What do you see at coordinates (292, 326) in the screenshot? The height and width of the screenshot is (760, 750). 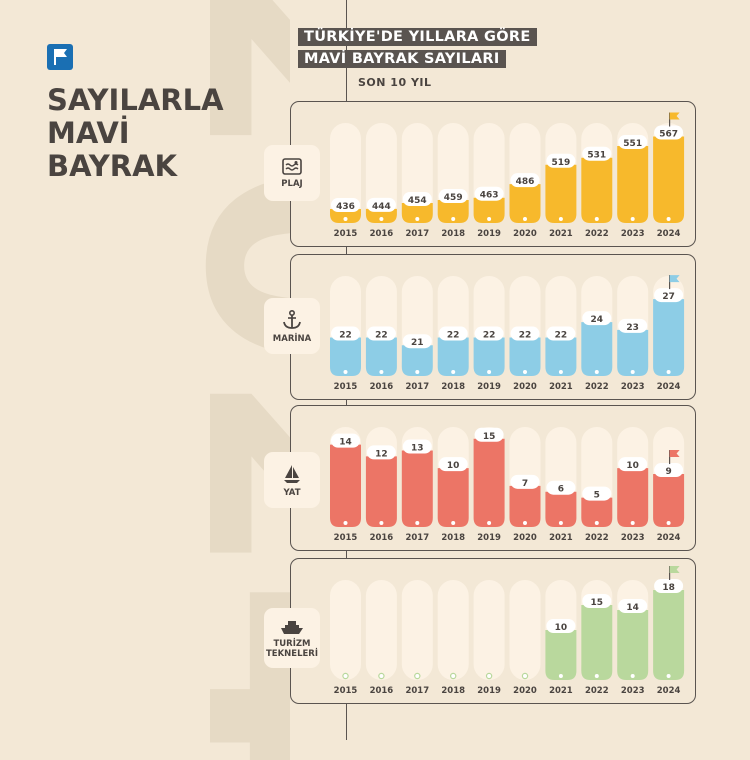 I see `category-marina: MARİNA` at bounding box center [292, 326].